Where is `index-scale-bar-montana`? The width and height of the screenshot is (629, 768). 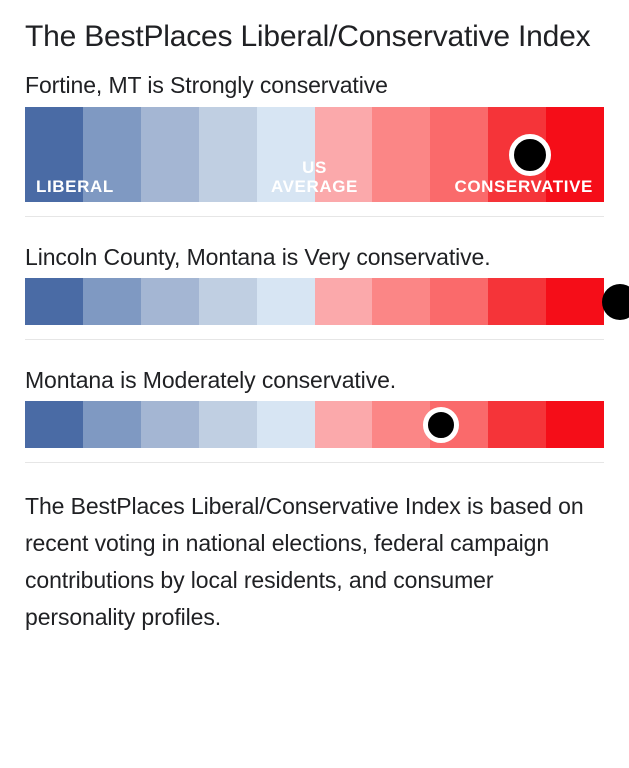 index-scale-bar-montana is located at coordinates (315, 424).